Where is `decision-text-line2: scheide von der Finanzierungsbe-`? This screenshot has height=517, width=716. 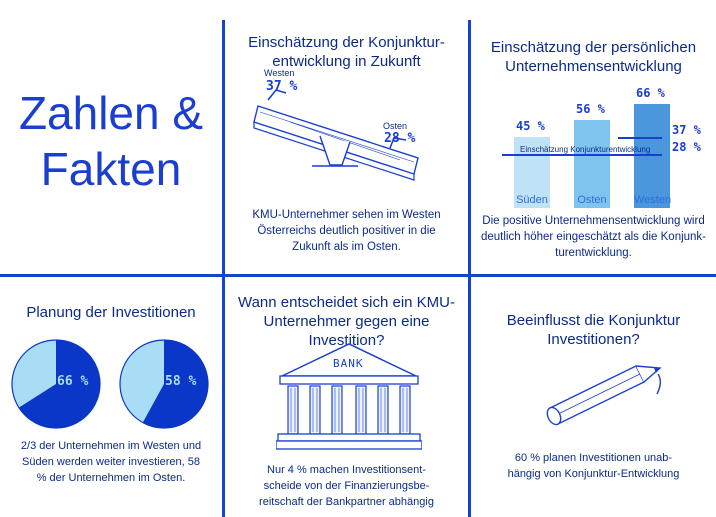 decision-text-line2: scheide von der Finanzierungsbe- is located at coordinates (346, 486).